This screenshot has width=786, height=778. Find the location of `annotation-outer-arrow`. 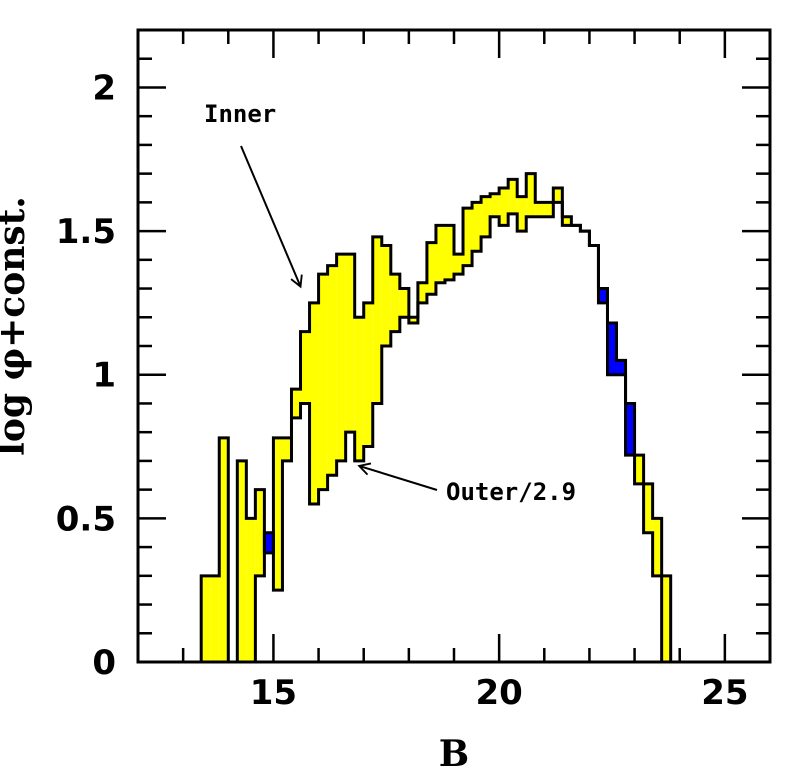

annotation-outer-arrow is located at coordinates (397, 476).